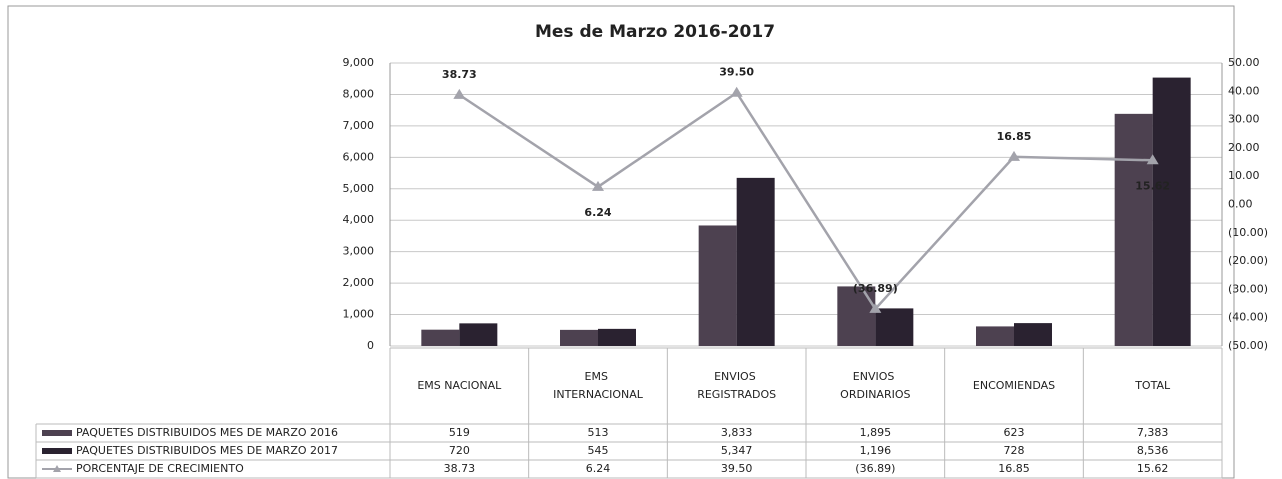 This screenshot has height=479, width=1282. Describe the element at coordinates (359, 219) in the screenshot. I see `y-tick-label: 4,000` at that location.